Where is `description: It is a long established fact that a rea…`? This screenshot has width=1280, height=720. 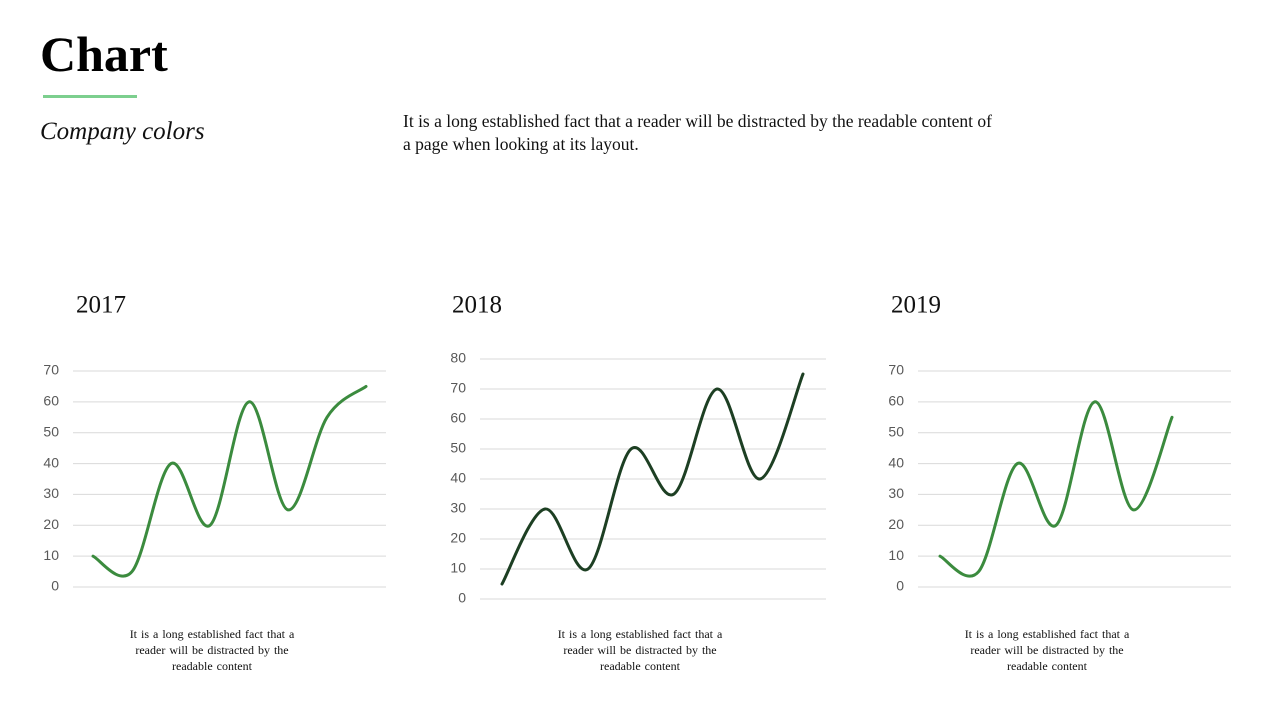 description: It is a long established fact that a rea… is located at coordinates (697, 132).